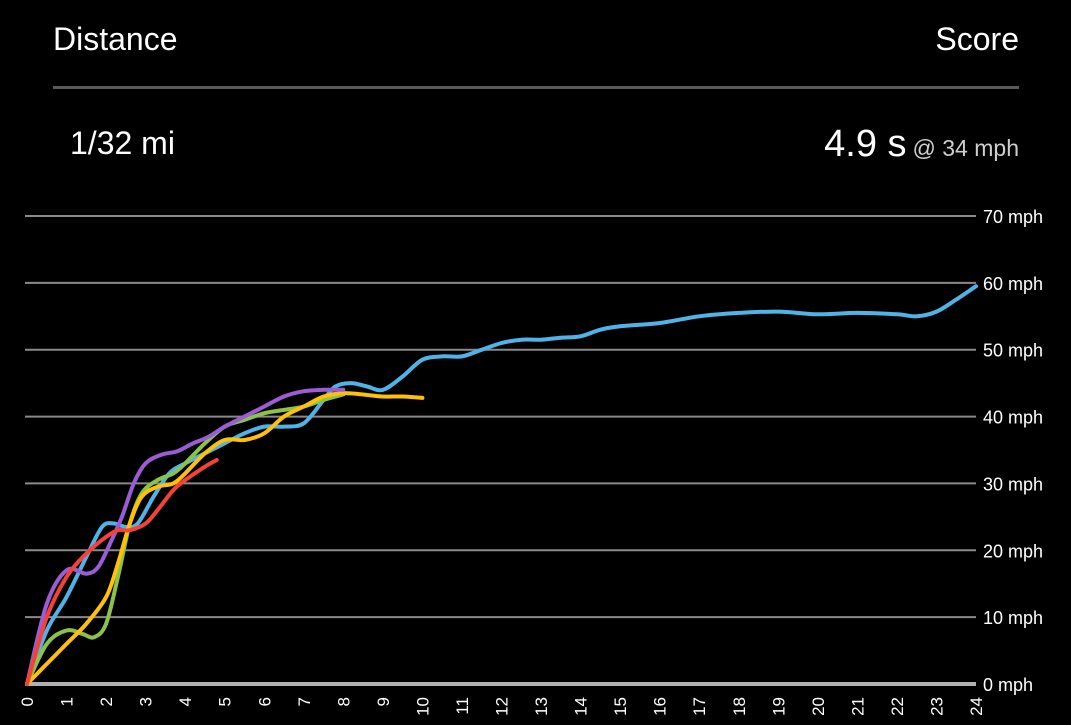 This screenshot has width=1071, height=725. Describe the element at coordinates (739, 706) in the screenshot. I see `x-tick-label: 18` at that location.